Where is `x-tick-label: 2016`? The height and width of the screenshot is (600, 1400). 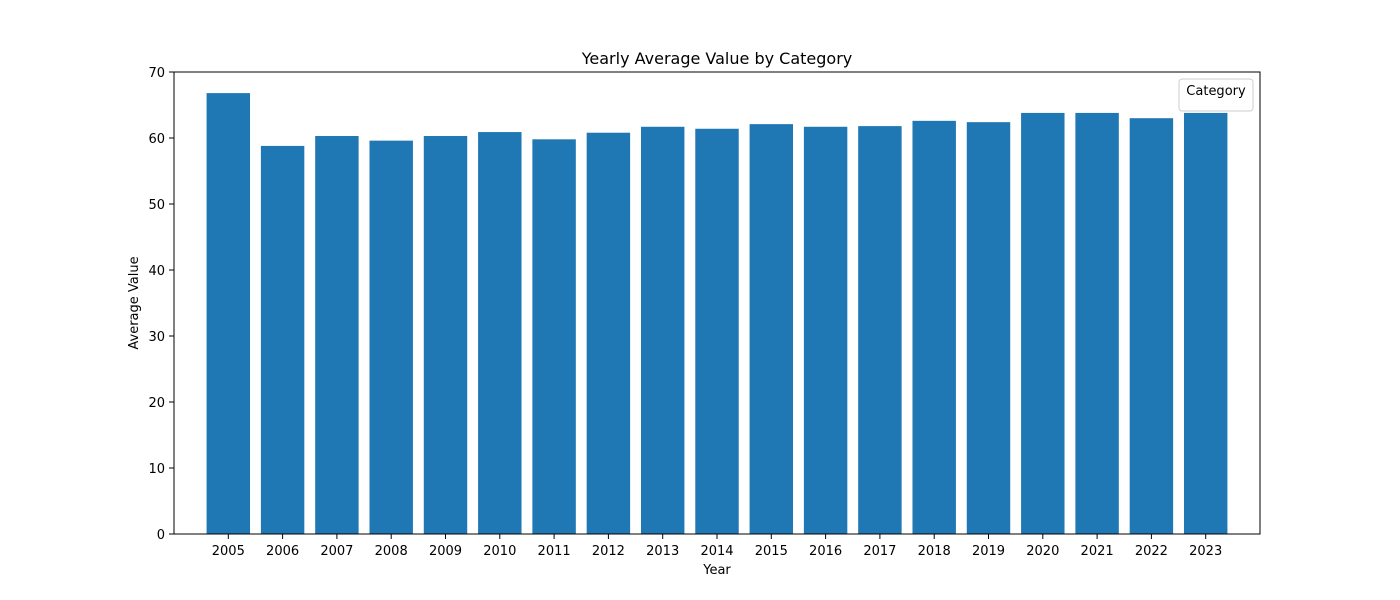
x-tick-label: 2016 is located at coordinates (825, 551).